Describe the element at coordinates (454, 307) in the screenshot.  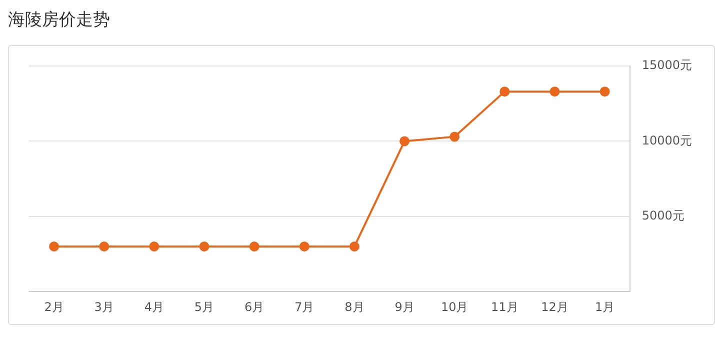
I see `x-tick-label: 10月` at that location.